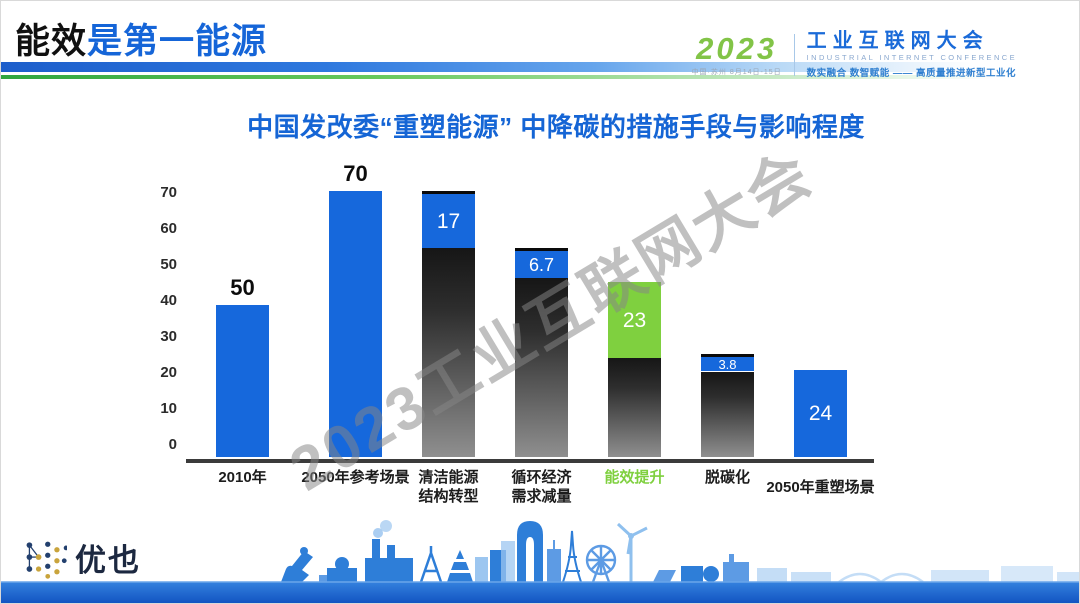  I want to click on header-rule-green, so click(540, 77).